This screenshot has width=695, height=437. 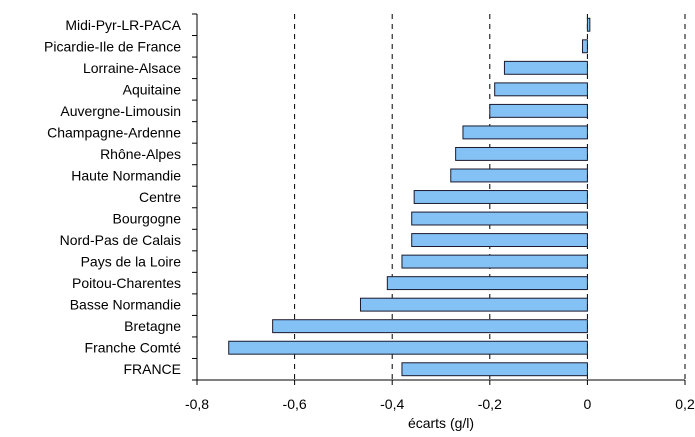 I want to click on x-tick-label: -0,4, so click(x=392, y=404).